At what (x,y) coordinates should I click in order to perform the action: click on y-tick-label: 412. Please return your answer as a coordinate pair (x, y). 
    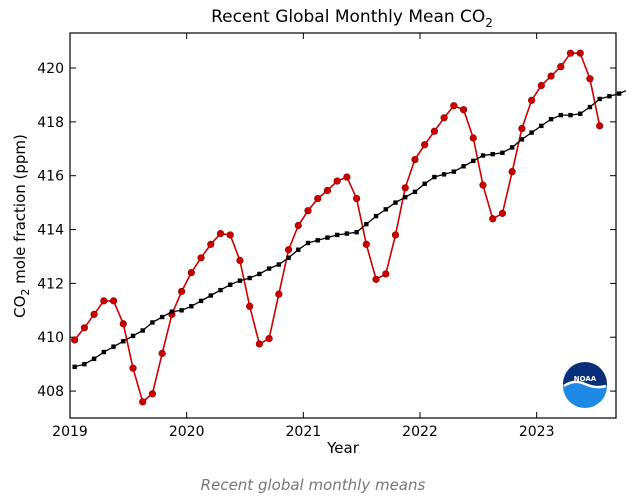
    Looking at the image, I should click on (50, 284).